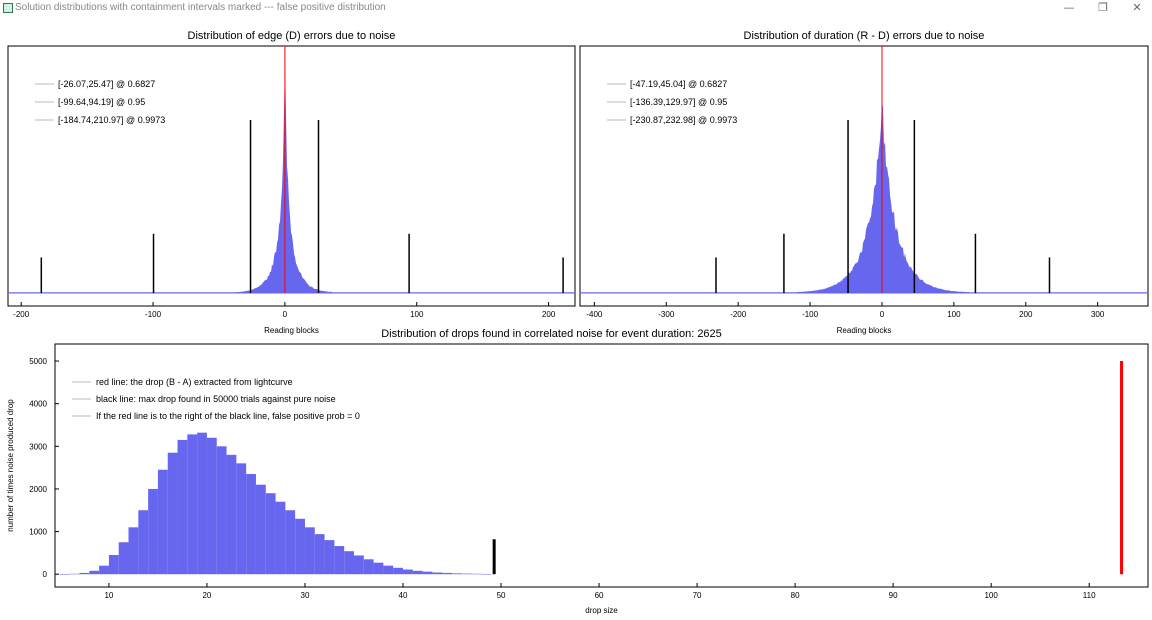  I want to click on x-tick-label-0: -200, so click(21, 314).